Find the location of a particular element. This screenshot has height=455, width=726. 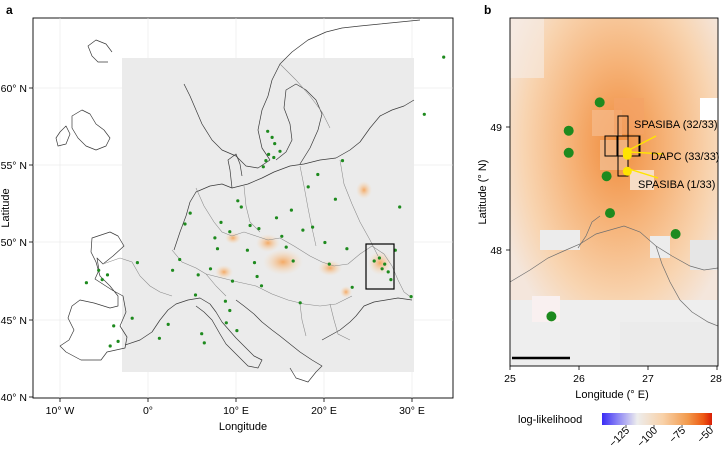

panel-a-x-label: Longitude is located at coordinates (243, 427).